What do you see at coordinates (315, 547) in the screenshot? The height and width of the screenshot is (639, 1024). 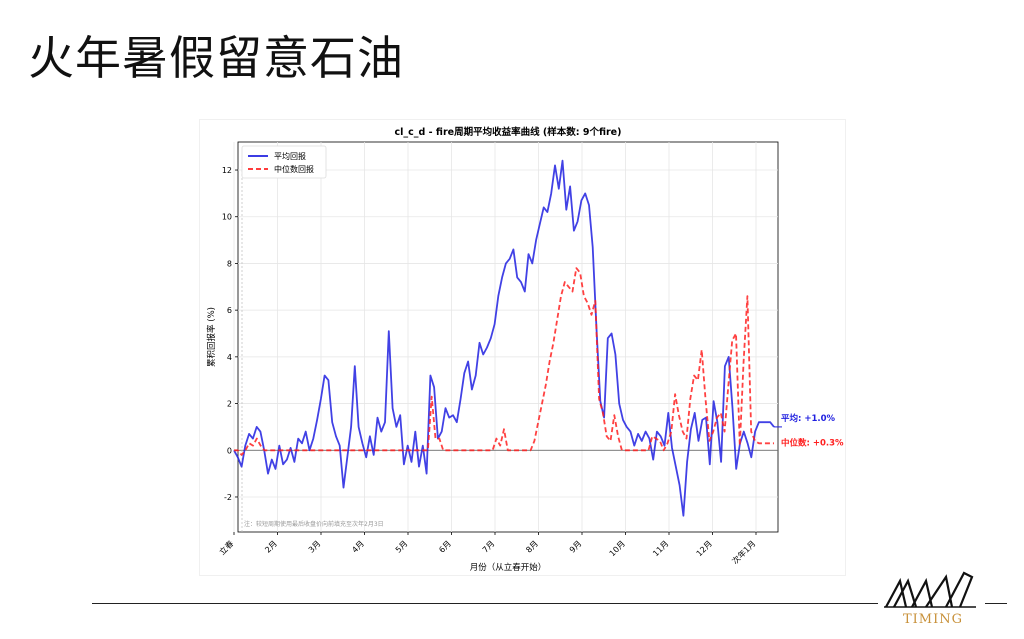 I see `x-tick-label: 3月` at bounding box center [315, 547].